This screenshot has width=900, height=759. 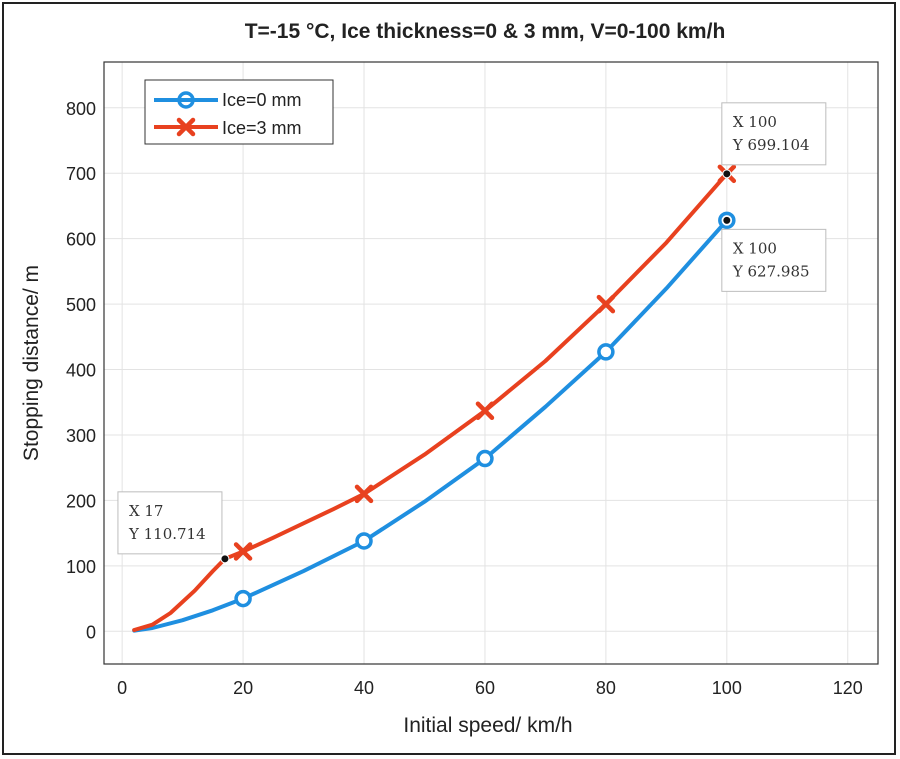 I want to click on datatip-y-text: Y 110.714, so click(x=167, y=534).